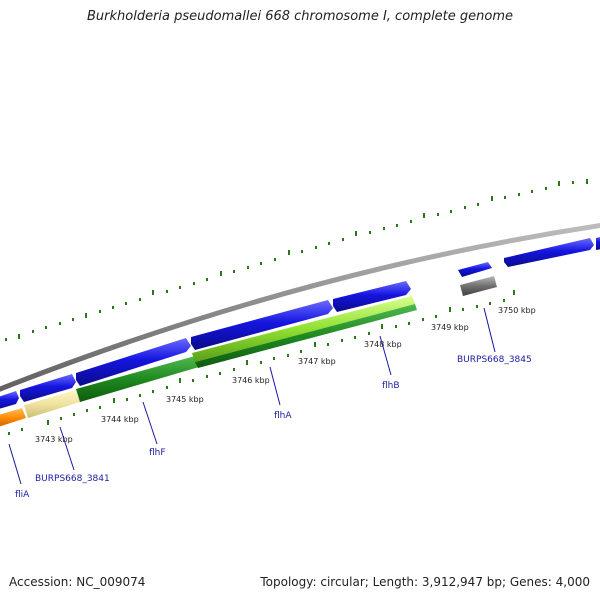  What do you see at coordinates (251, 380) in the screenshot?
I see `kbp-label: 3746 kbp` at bounding box center [251, 380].